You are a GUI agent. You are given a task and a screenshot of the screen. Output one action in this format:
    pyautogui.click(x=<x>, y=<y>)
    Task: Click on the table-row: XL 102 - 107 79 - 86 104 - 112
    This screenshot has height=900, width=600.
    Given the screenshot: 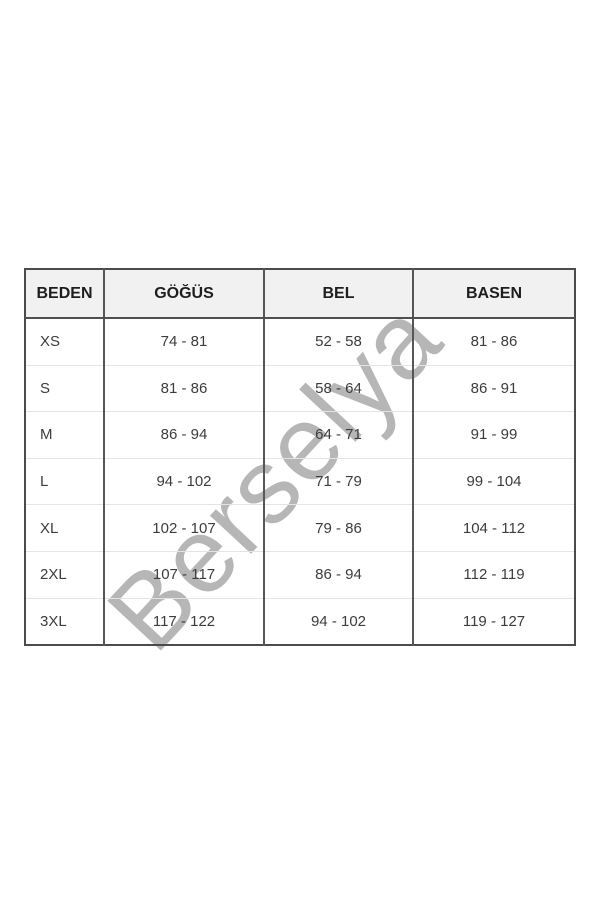 What is the action you would take?
    pyautogui.click(x=300, y=528)
    